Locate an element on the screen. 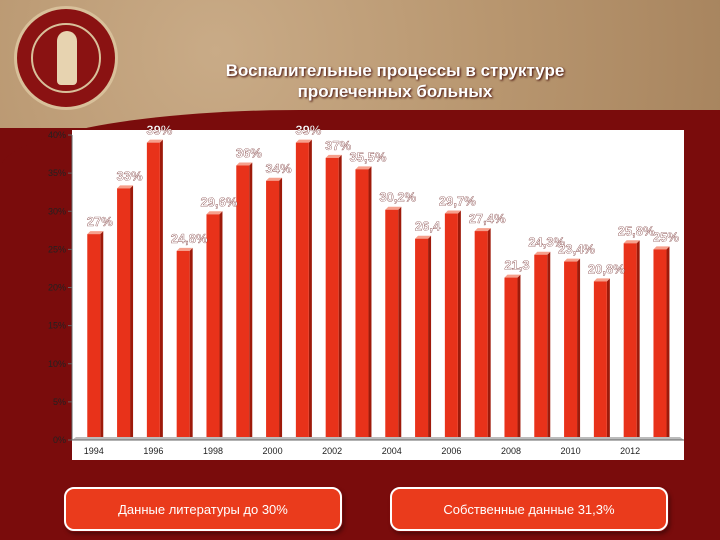  bar-2006 is located at coordinates (452, 325).